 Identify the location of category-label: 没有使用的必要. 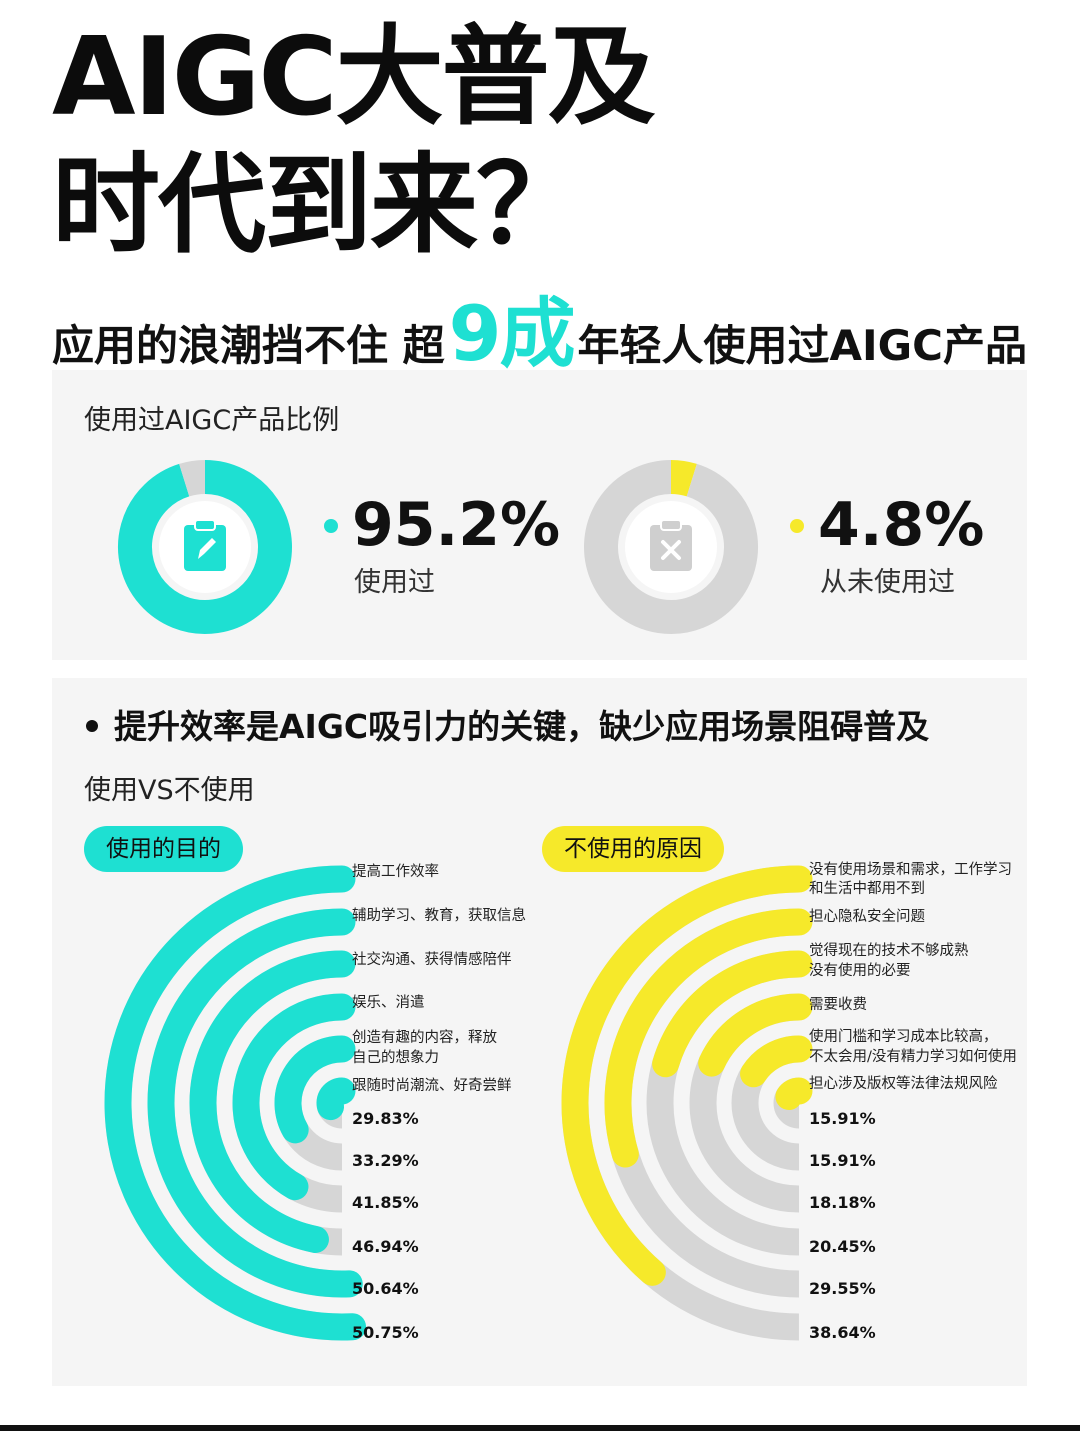
(860, 971).